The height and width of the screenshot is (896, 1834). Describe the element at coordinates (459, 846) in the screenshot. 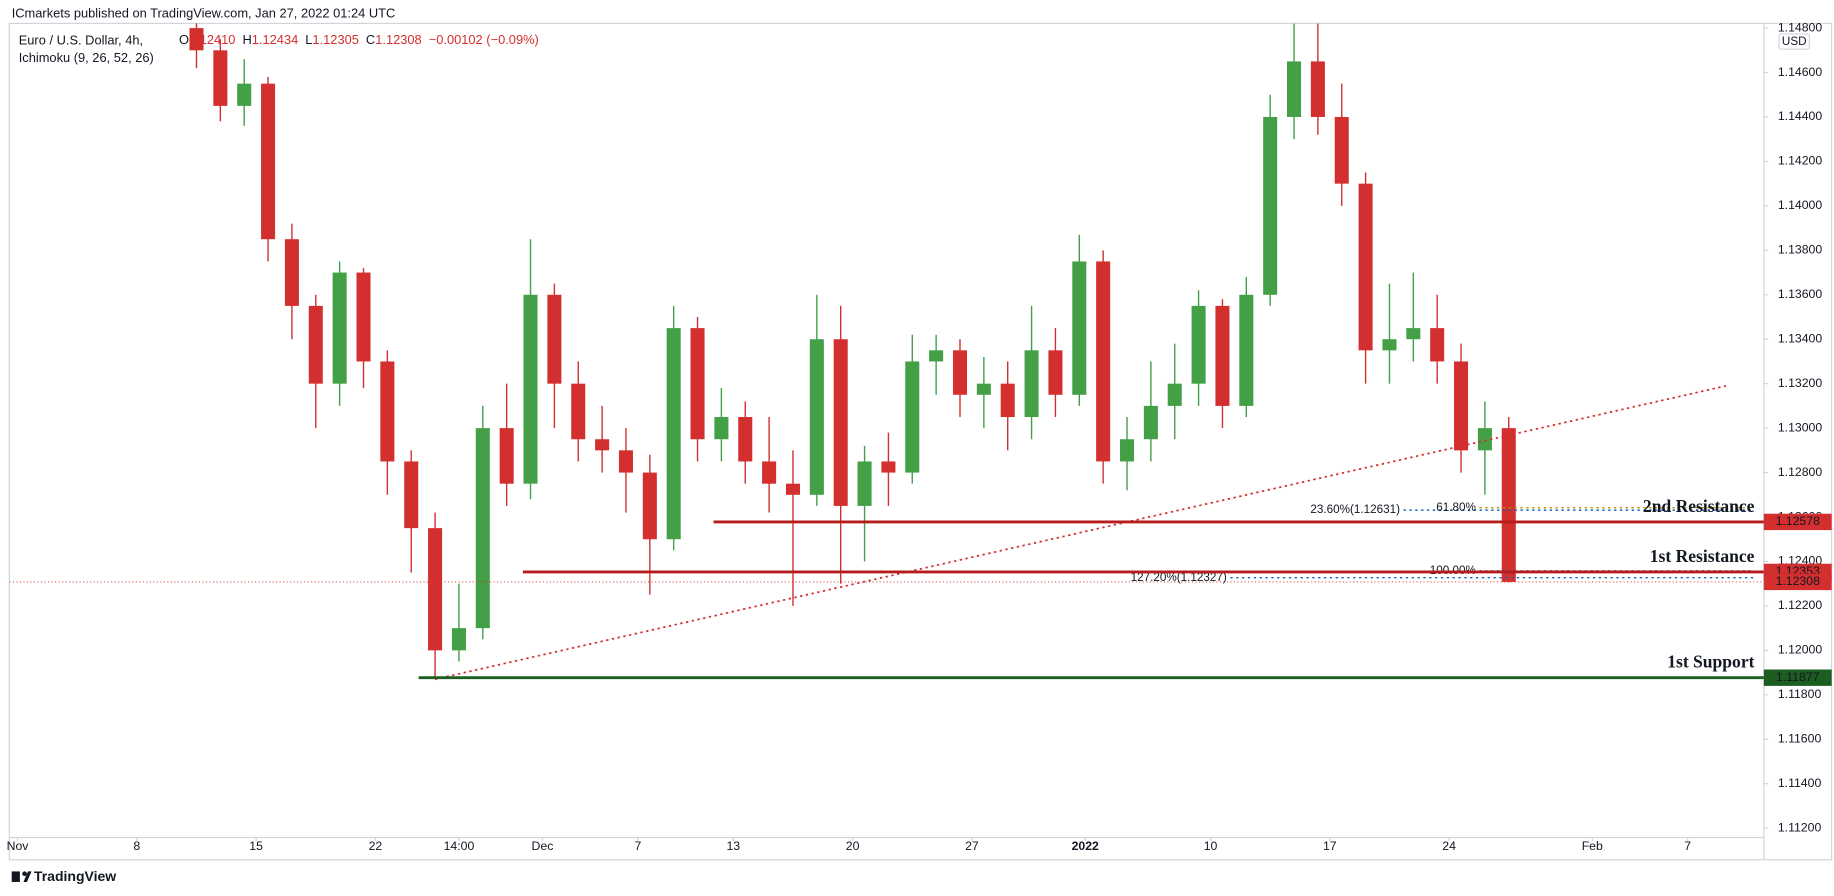

I see `x-tick-label: 14:00` at that location.